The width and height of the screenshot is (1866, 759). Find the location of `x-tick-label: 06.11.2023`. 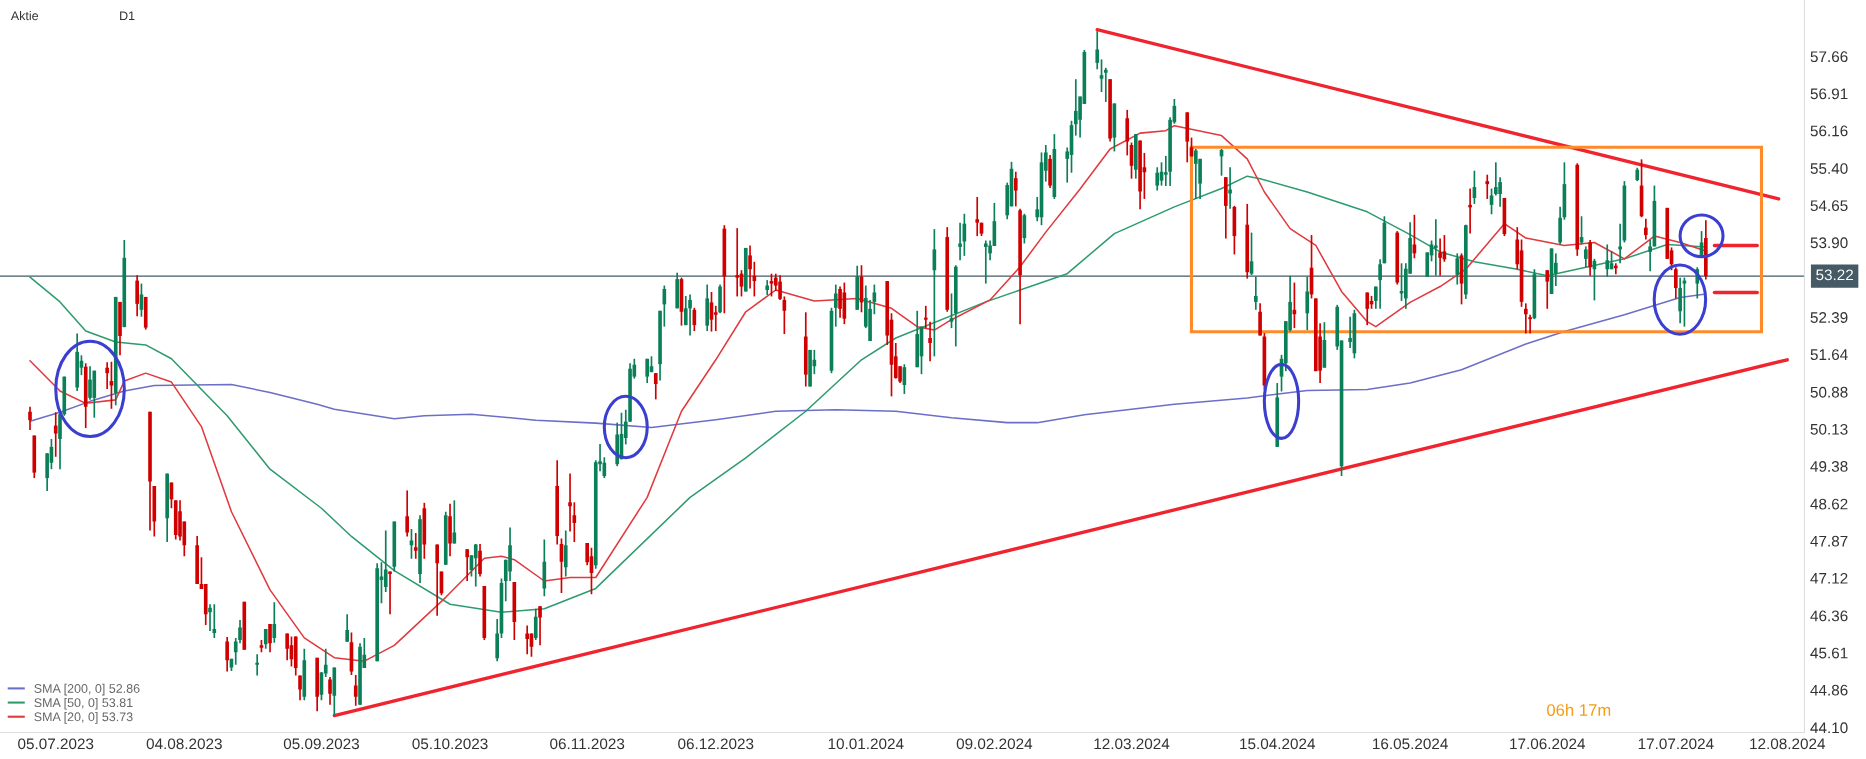

x-tick-label: 06.11.2023 is located at coordinates (587, 744).